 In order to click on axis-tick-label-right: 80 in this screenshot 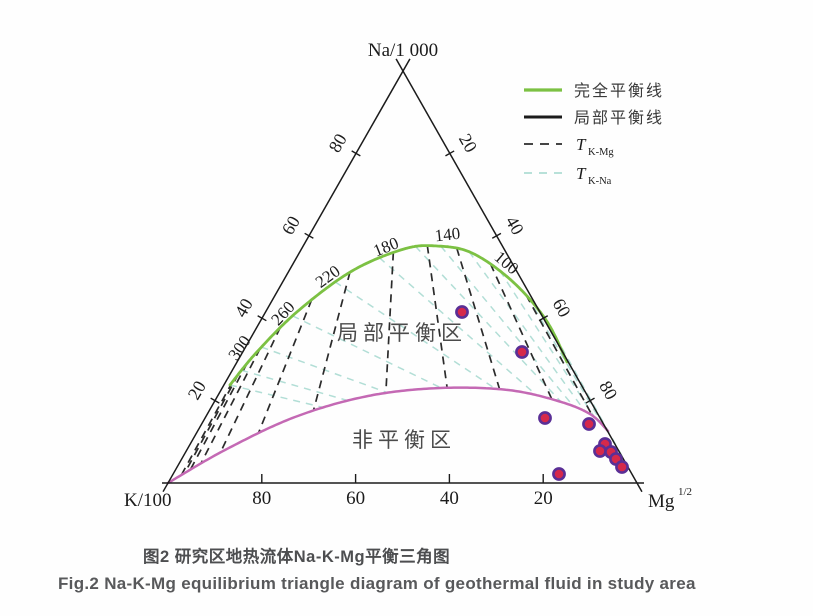, I will do `click(608, 390)`.